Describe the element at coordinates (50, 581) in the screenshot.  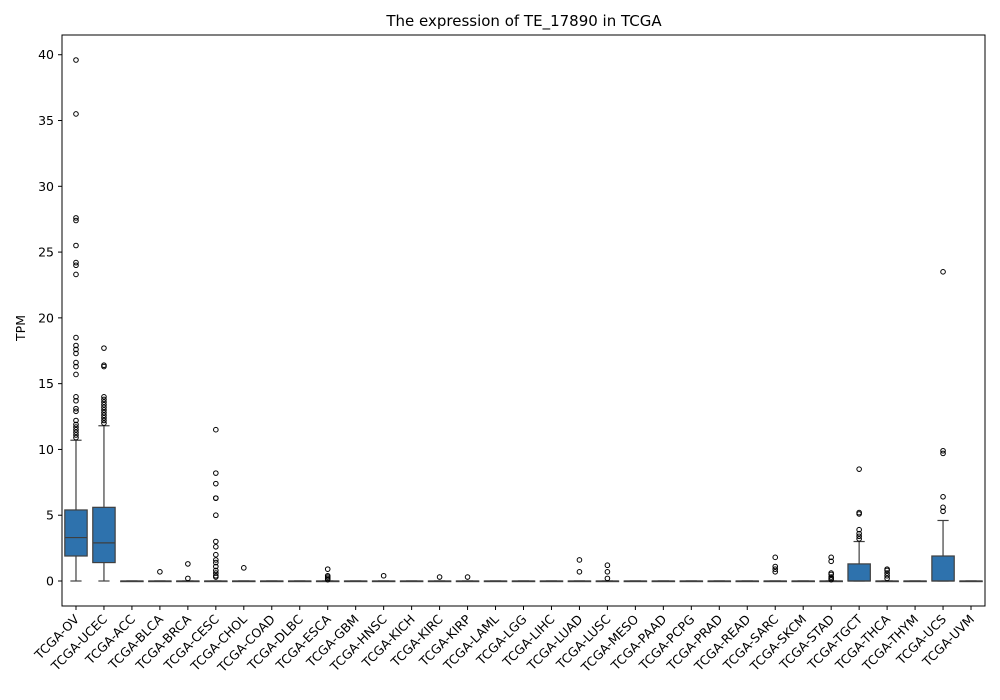
I see `y-tick-label: 0` at that location.